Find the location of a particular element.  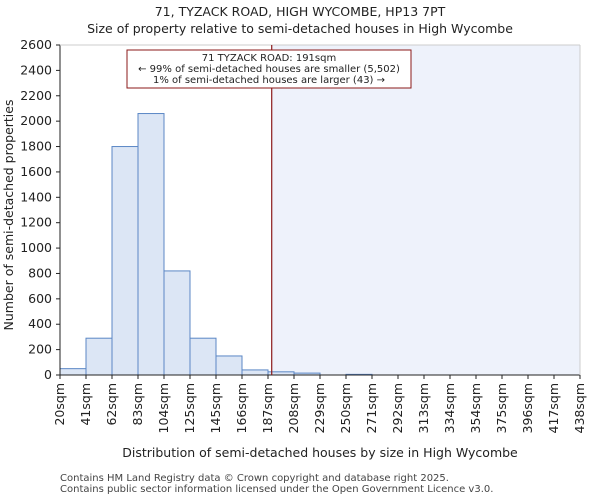

x-tick-label: 334sqm is located at coordinates (449, 408).